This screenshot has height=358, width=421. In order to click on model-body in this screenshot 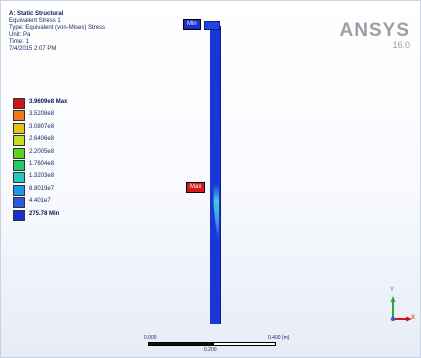, I will do `click(215, 175)`.